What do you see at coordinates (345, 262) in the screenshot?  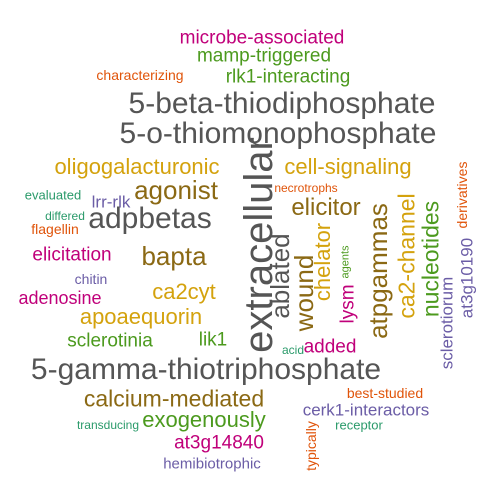 I see `word-agents: agents` at bounding box center [345, 262].